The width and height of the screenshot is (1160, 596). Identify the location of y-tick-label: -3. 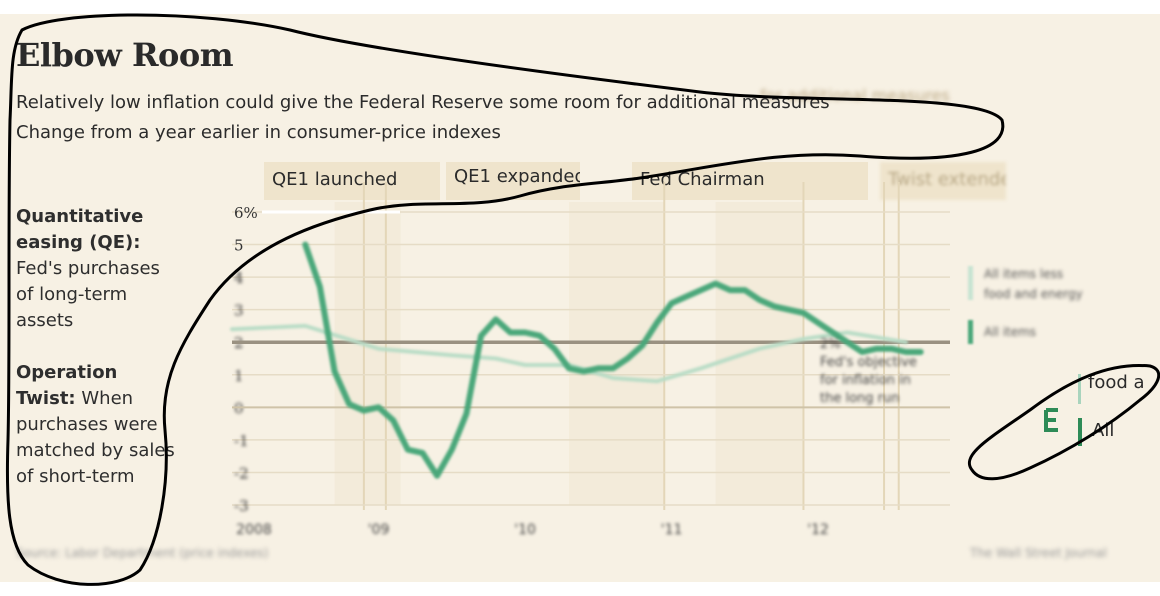
(241, 506).